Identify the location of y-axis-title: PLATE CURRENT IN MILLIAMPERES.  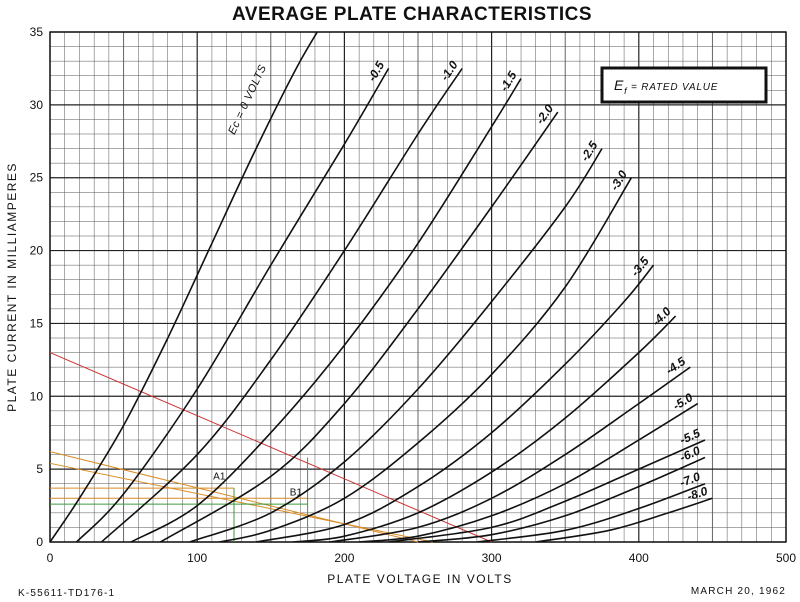
(12, 287).